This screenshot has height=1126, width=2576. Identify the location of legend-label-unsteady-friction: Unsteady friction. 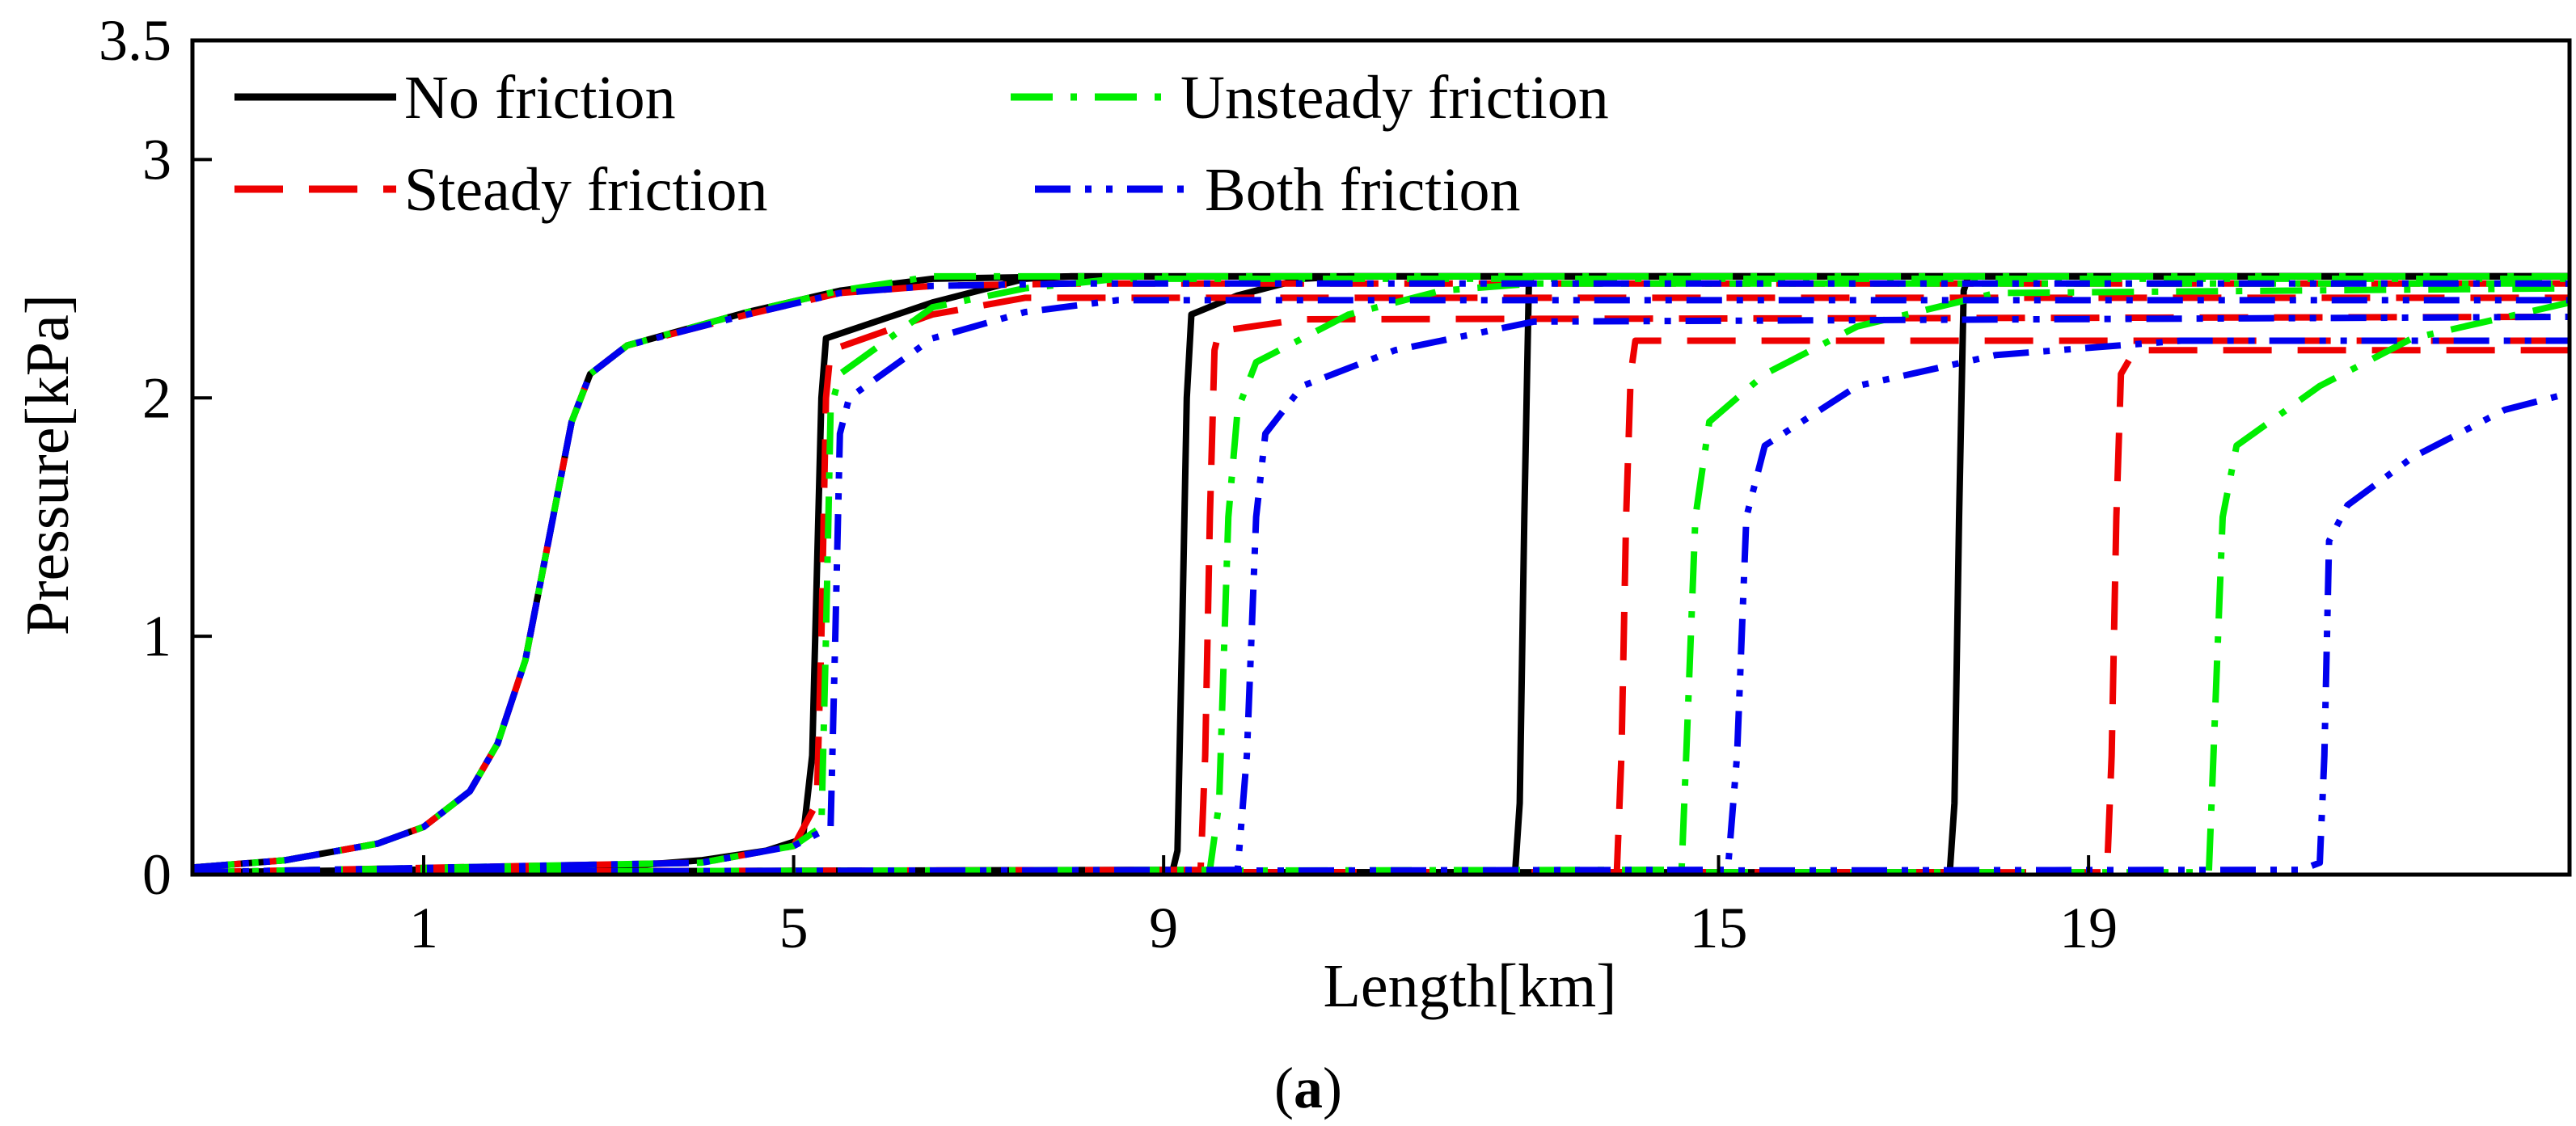
(1394, 98).